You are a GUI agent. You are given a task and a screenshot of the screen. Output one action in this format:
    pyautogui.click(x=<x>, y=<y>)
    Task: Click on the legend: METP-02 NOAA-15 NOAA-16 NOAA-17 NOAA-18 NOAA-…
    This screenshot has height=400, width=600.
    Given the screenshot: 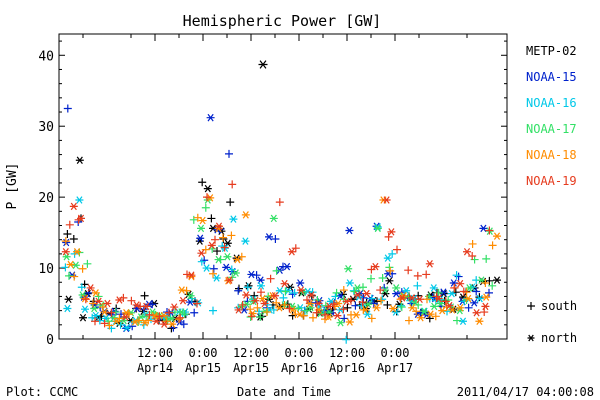 What is the action you would take?
    pyautogui.click(x=551, y=116)
    